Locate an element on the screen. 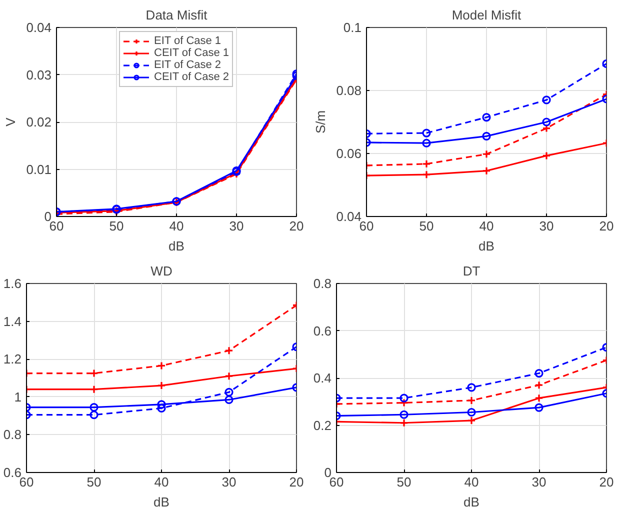  chart-title: DT is located at coordinates (471, 271).